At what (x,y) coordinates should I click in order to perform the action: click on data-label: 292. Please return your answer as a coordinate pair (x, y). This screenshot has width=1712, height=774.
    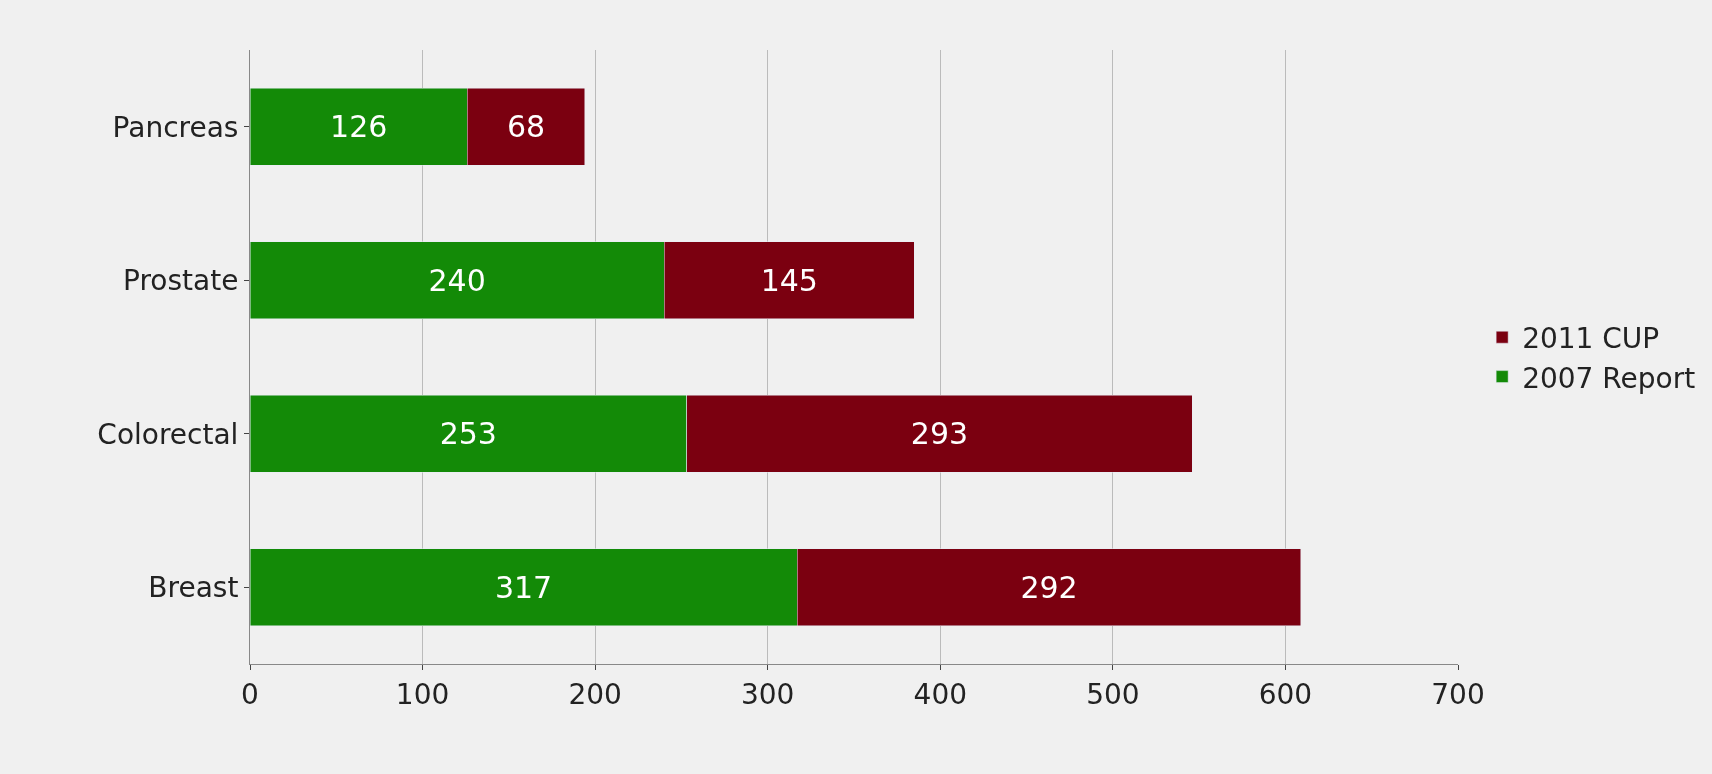
    Looking at the image, I should click on (1049, 587).